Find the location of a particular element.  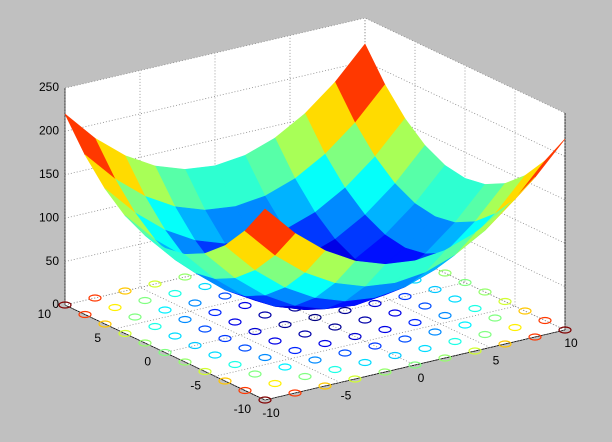

z-tick-label: 100 is located at coordinates (49, 217).